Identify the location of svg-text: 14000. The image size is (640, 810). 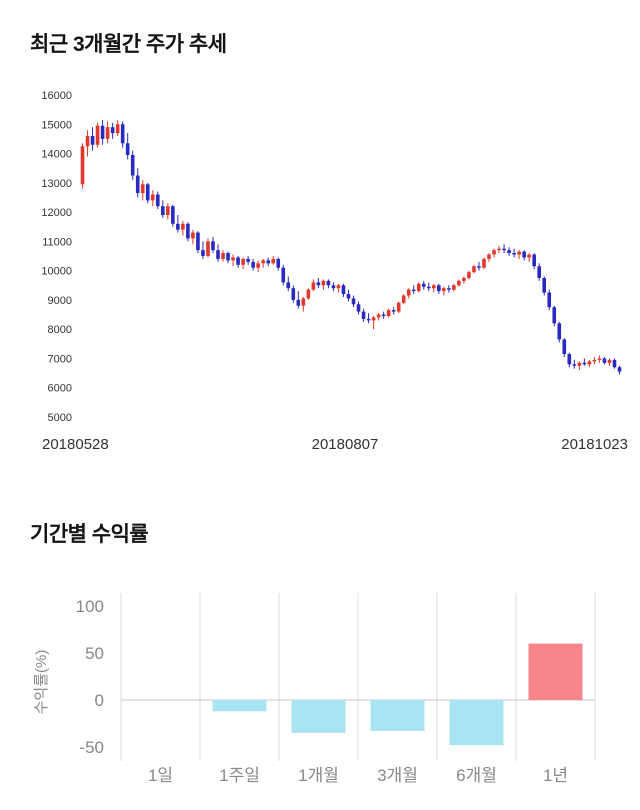
(56, 155).